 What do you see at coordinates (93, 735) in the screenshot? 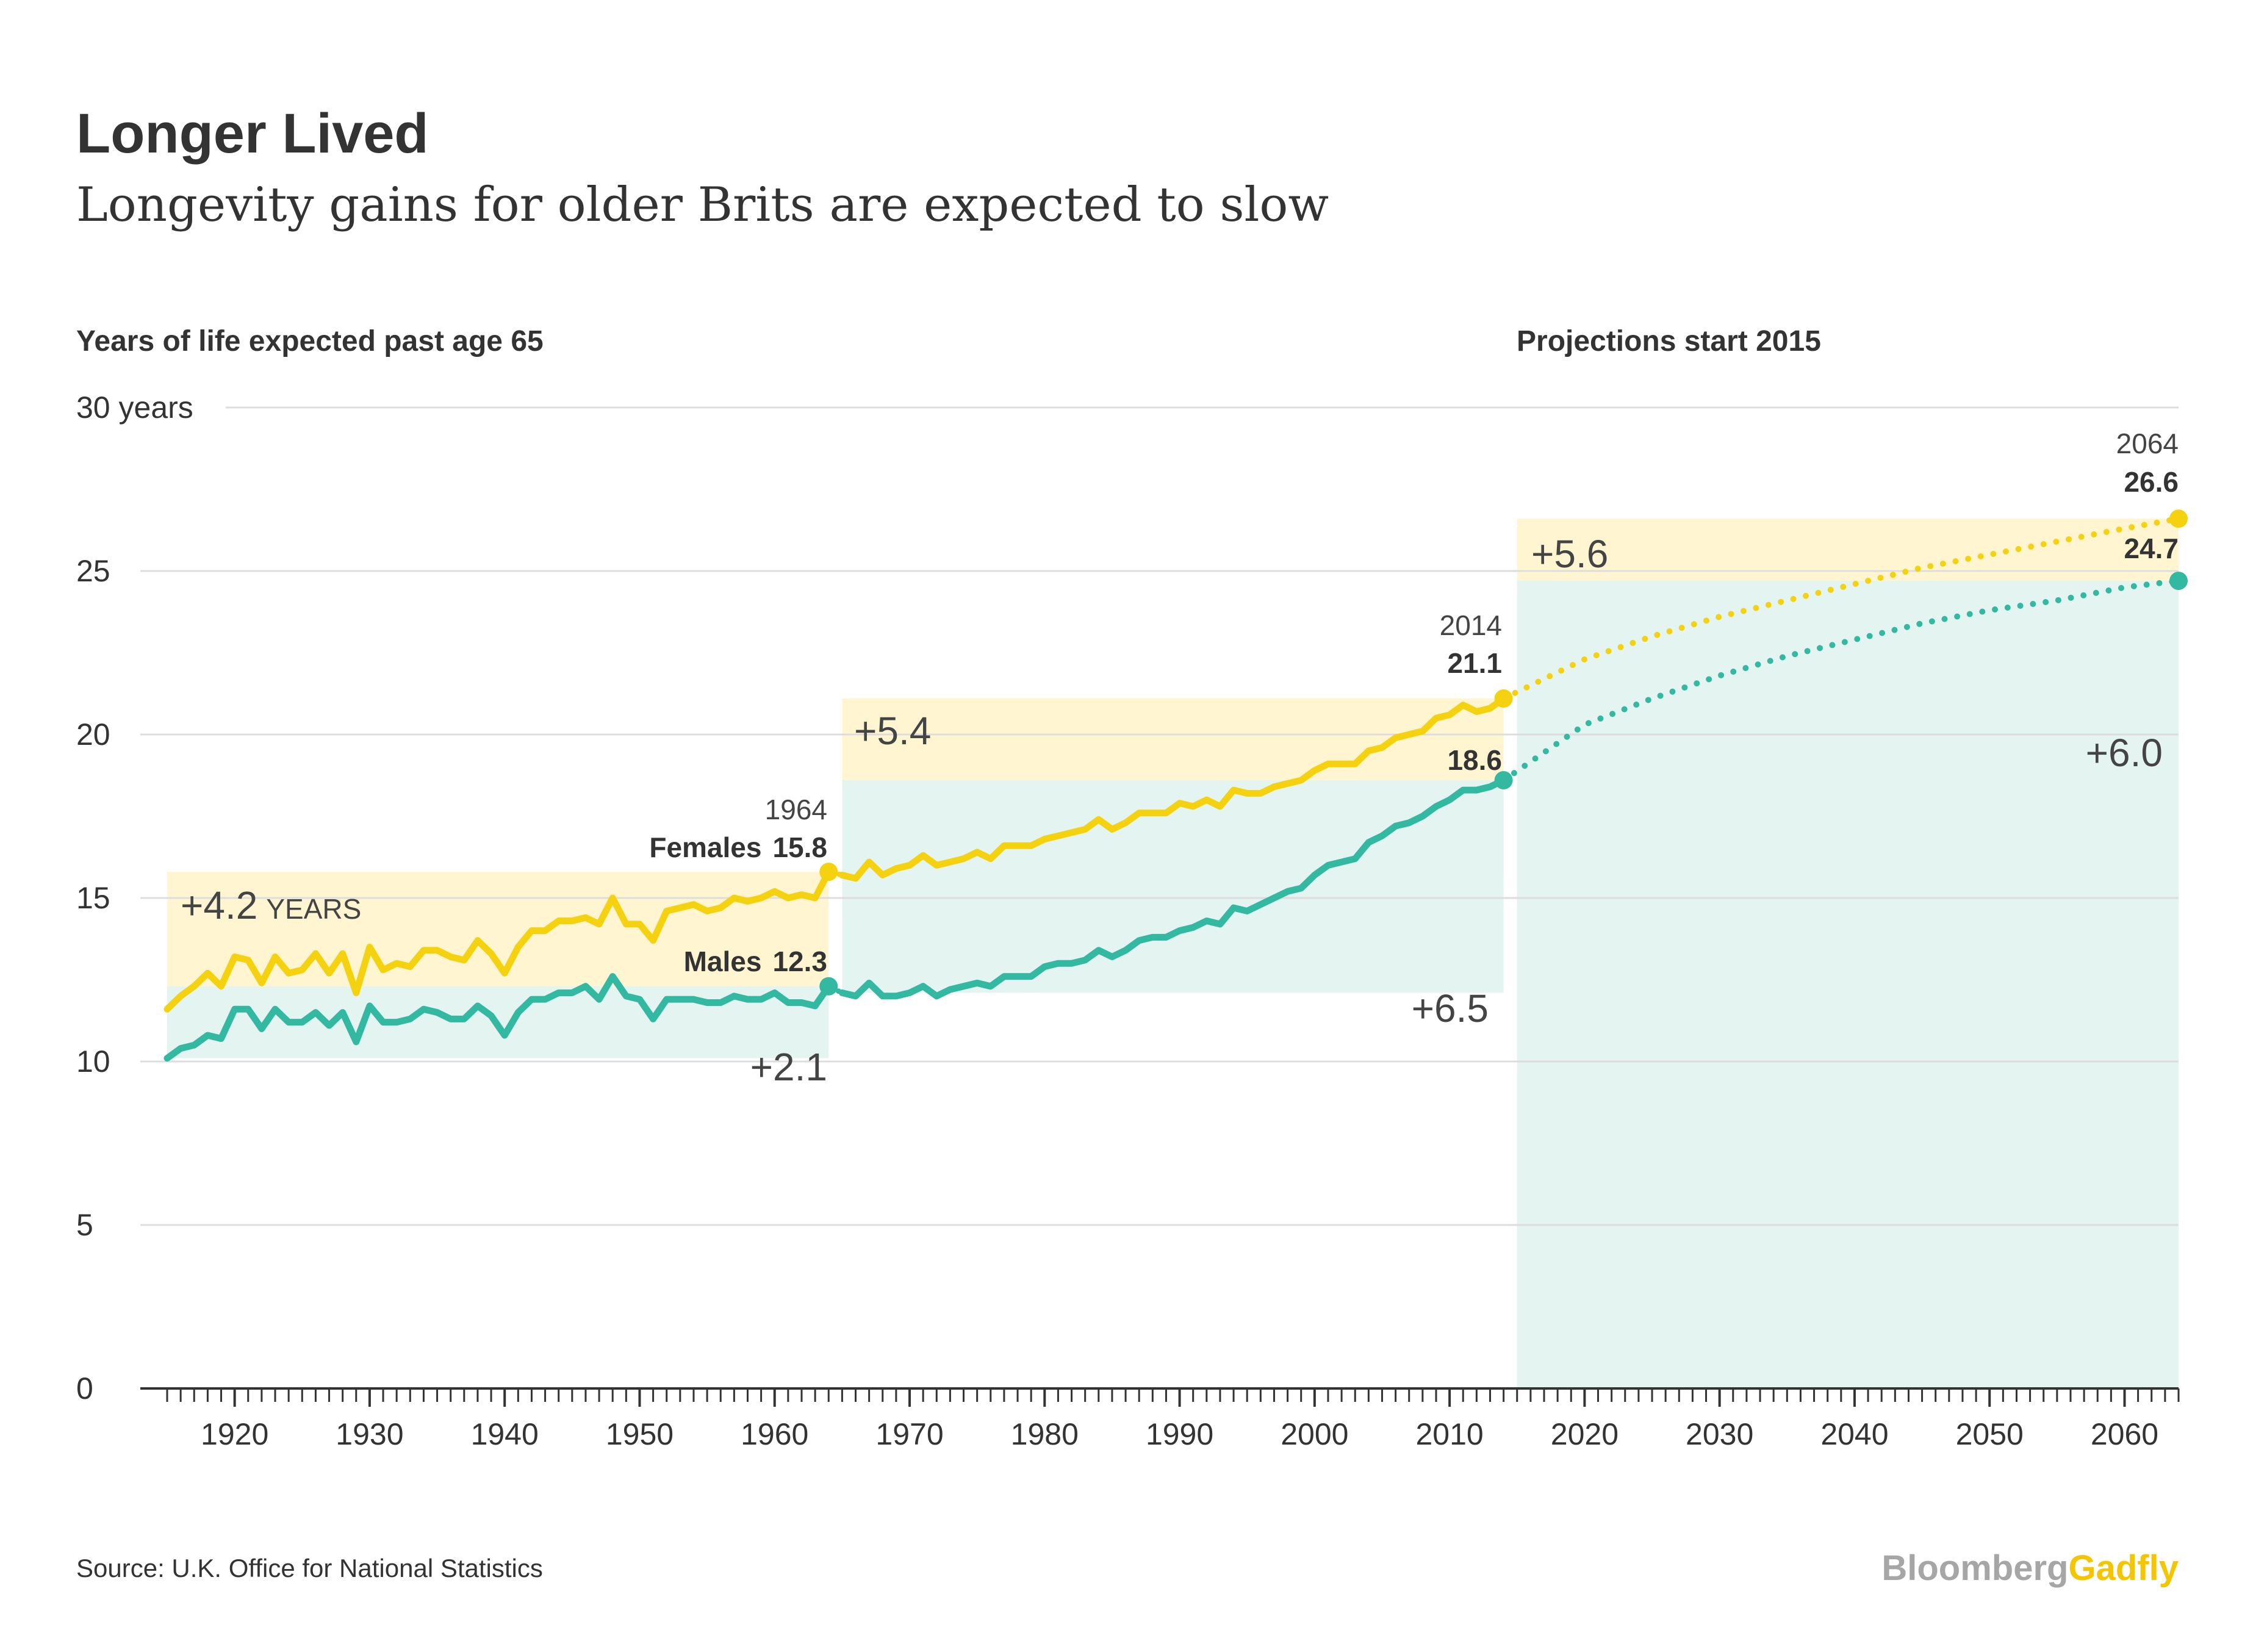
I see `y-tick-label-20: 20` at bounding box center [93, 735].